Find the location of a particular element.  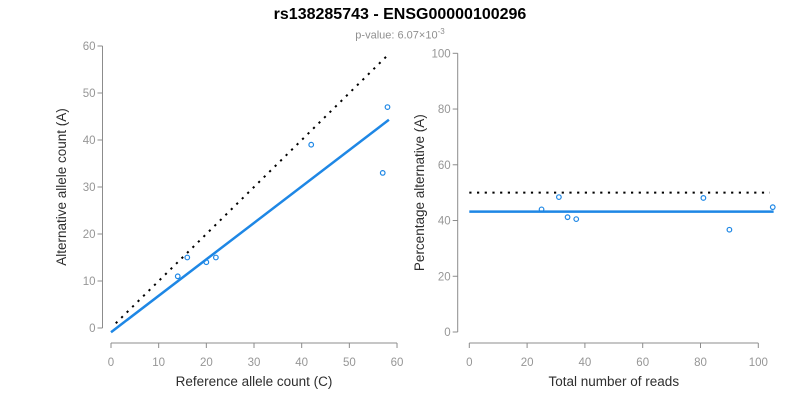

x-tick-label: 80 is located at coordinates (700, 363).